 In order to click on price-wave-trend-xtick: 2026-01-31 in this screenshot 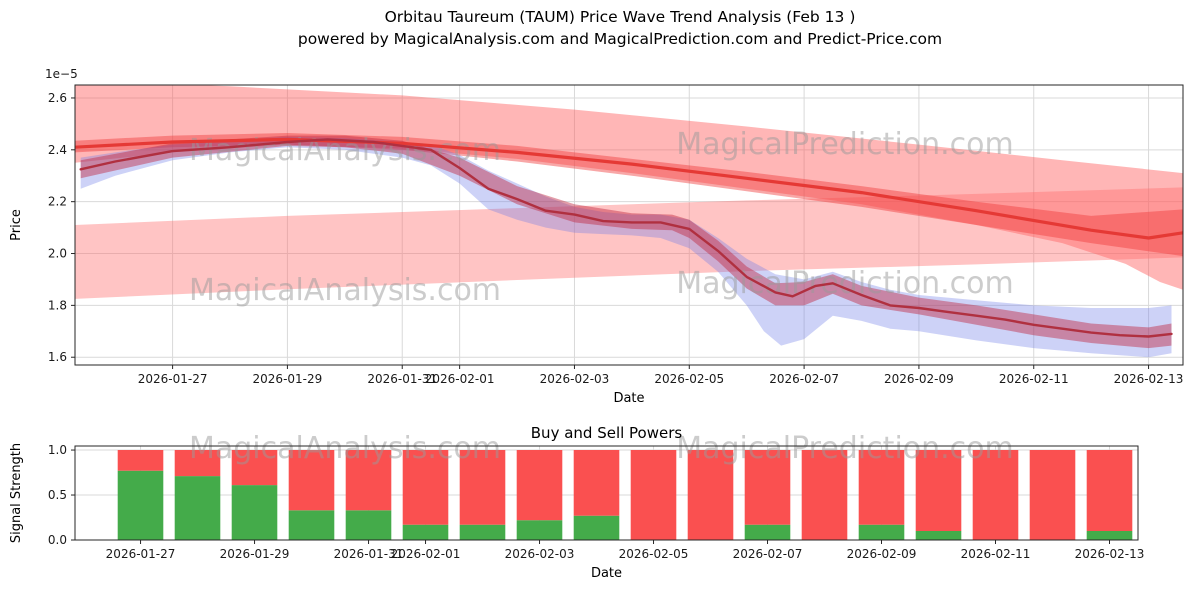, I will do `click(402, 379)`.